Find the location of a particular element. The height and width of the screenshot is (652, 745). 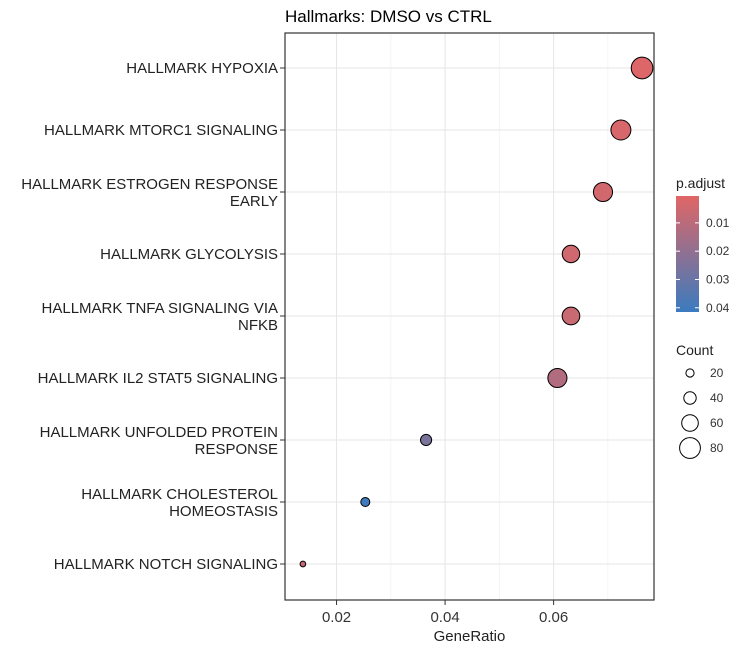

color-legend: p.adjust 0.01 0.02 0.03 0.04 is located at coordinates (703, 245).